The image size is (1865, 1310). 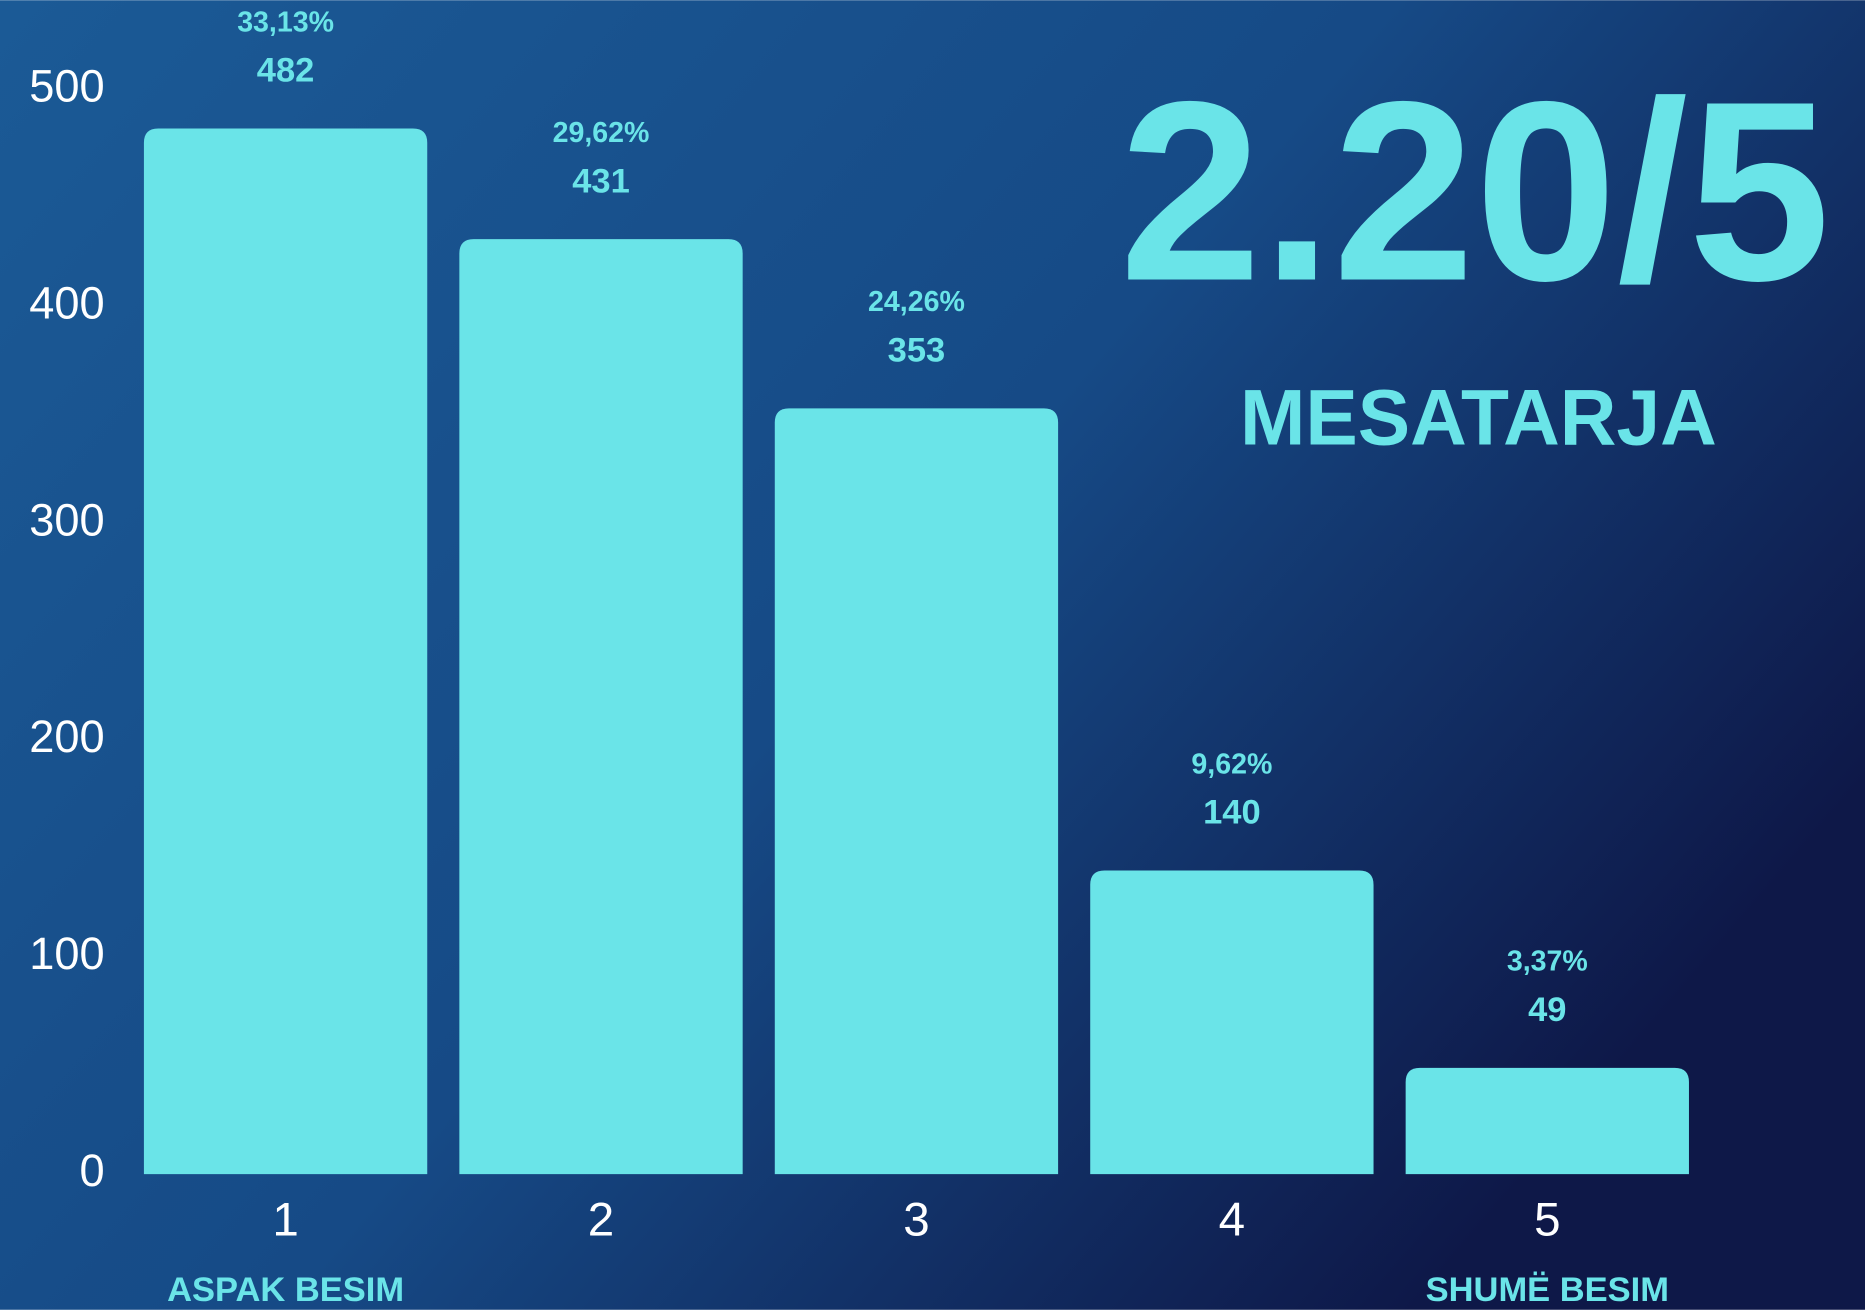 What do you see at coordinates (601, 181) in the screenshot?
I see `value-label: 431` at bounding box center [601, 181].